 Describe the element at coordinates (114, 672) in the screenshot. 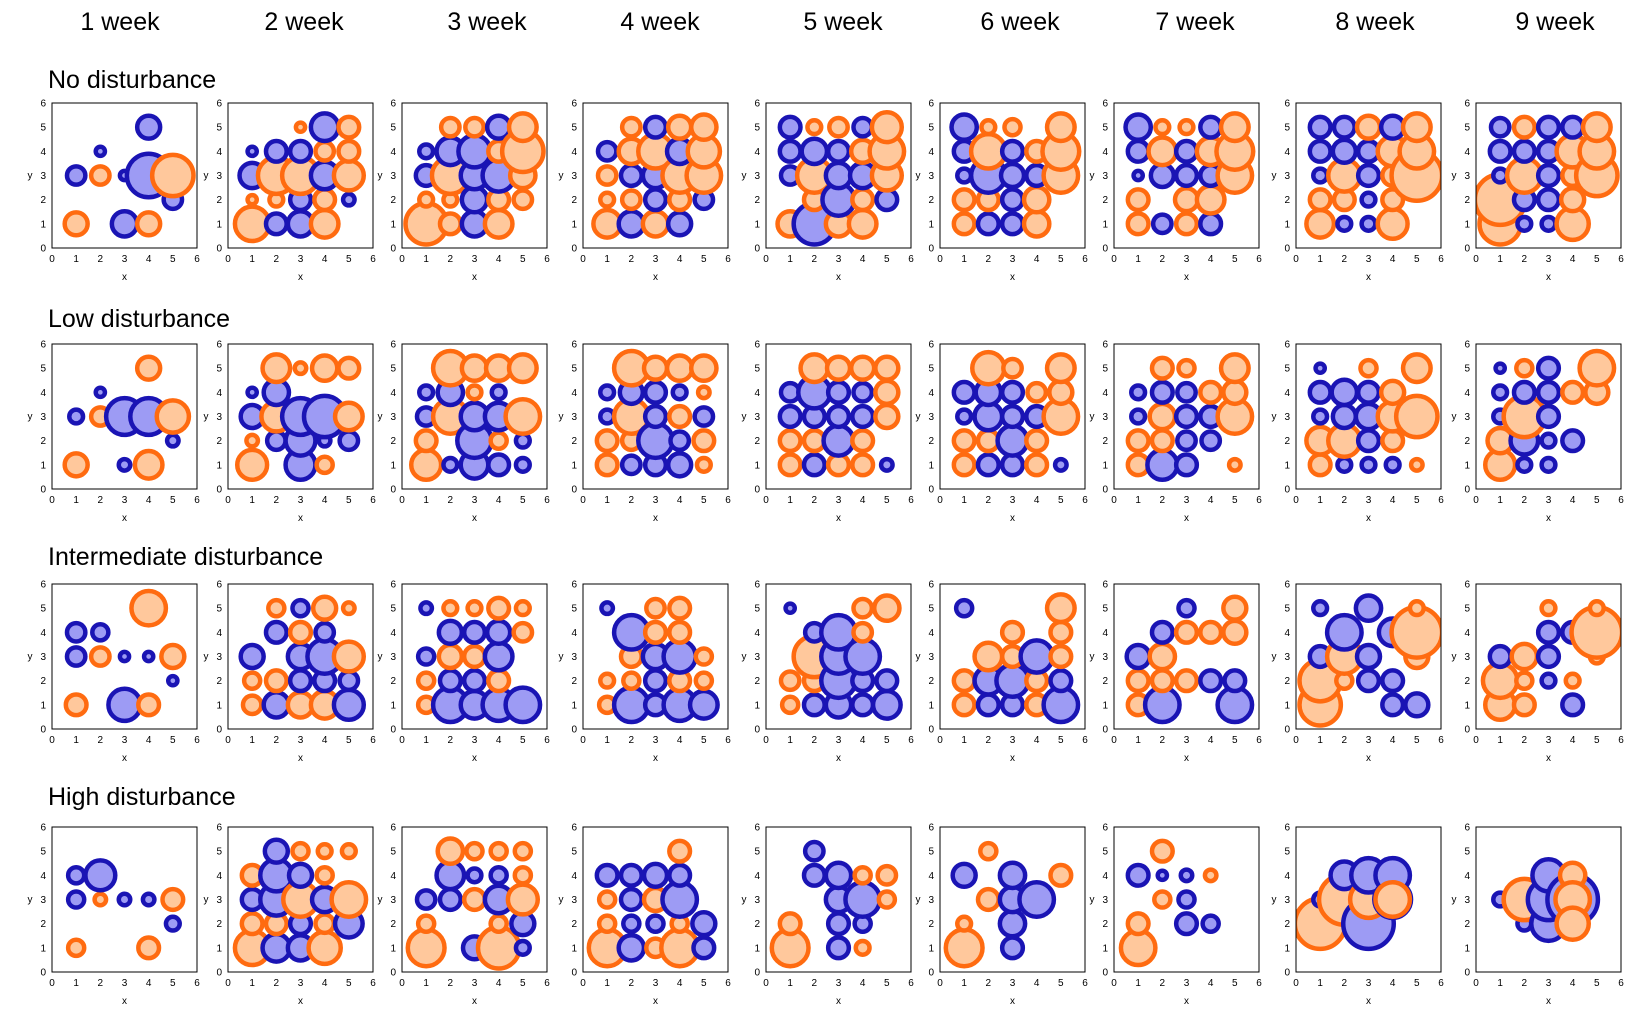

I see `panel-r3-c1: 00 1 1 2 2 3 3 4 4 5 5 6 6 x y` at that location.